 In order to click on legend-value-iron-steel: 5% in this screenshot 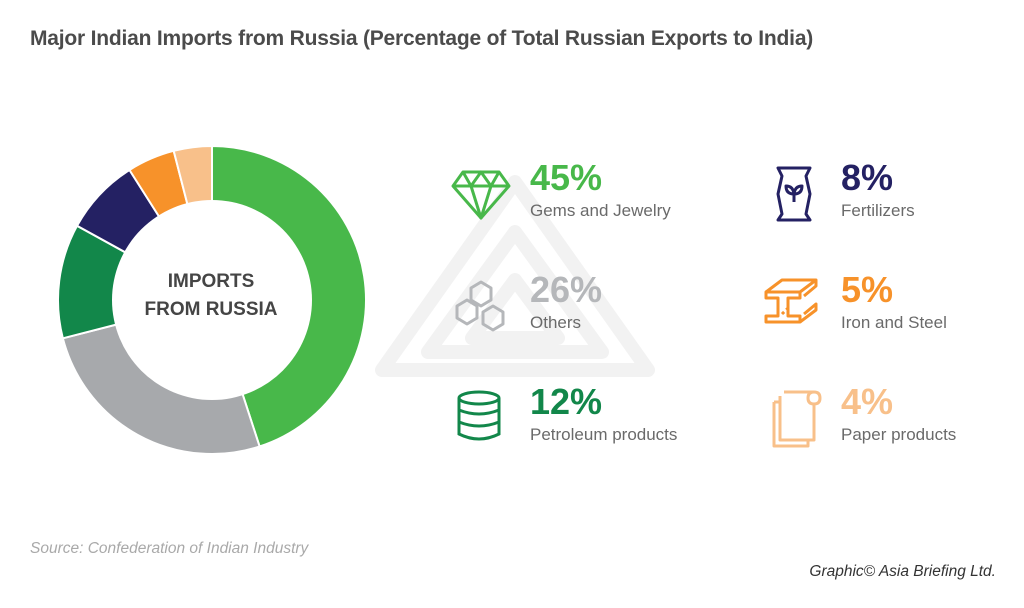, I will do `click(867, 289)`.